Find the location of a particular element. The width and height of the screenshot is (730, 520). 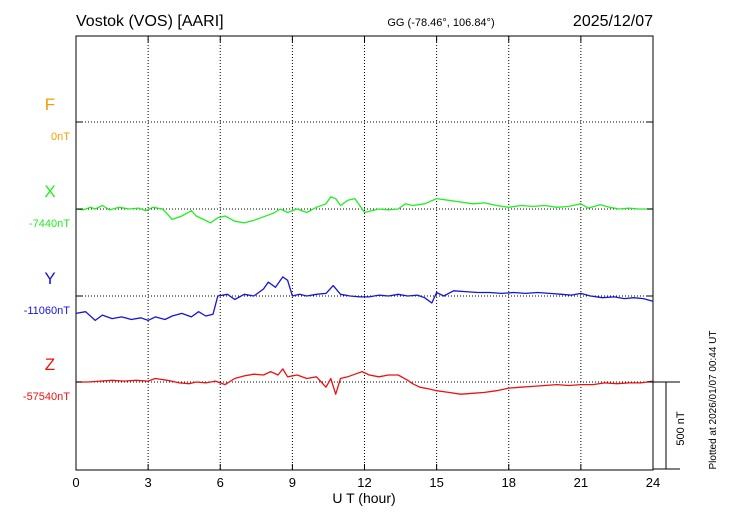

plotted-timestamp: Plotted at 2026/01/07 00:44 UT is located at coordinates (713, 400).